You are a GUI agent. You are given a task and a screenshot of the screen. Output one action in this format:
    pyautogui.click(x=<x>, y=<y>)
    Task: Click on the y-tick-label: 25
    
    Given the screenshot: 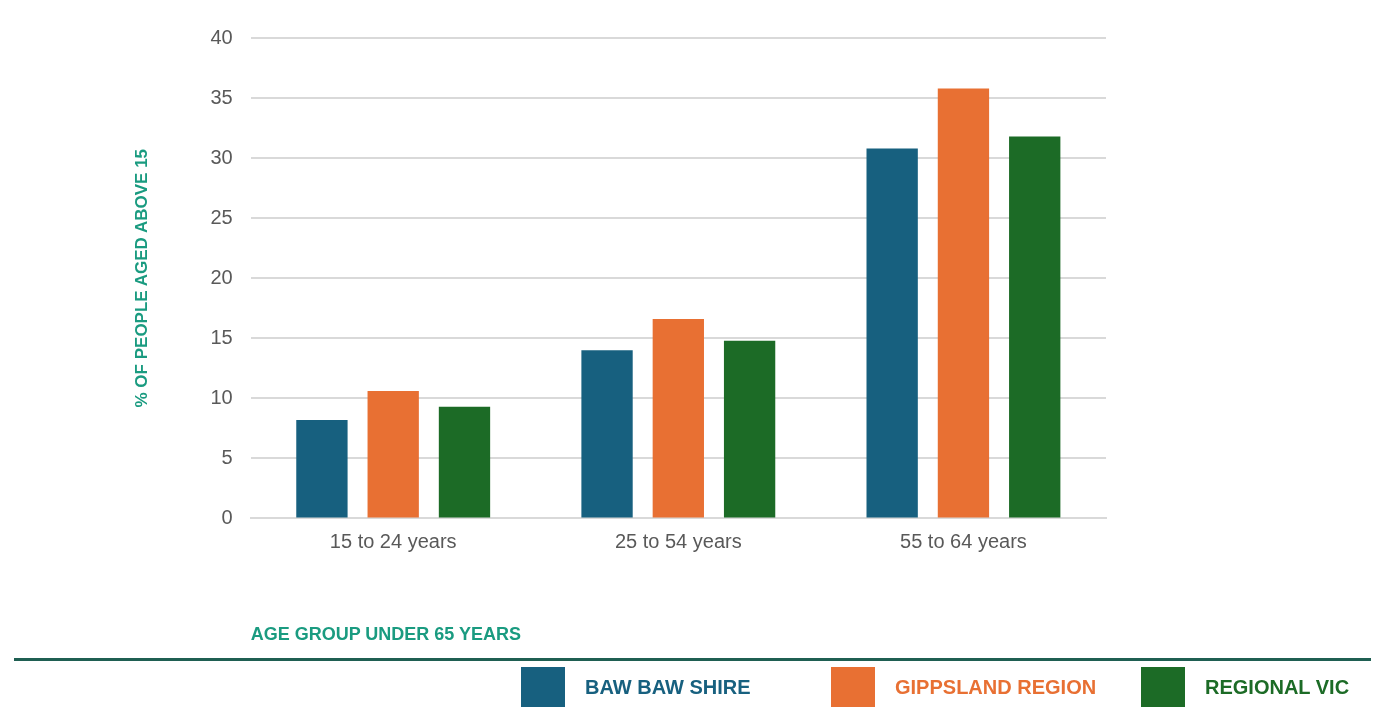 What is the action you would take?
    pyautogui.click(x=221, y=216)
    